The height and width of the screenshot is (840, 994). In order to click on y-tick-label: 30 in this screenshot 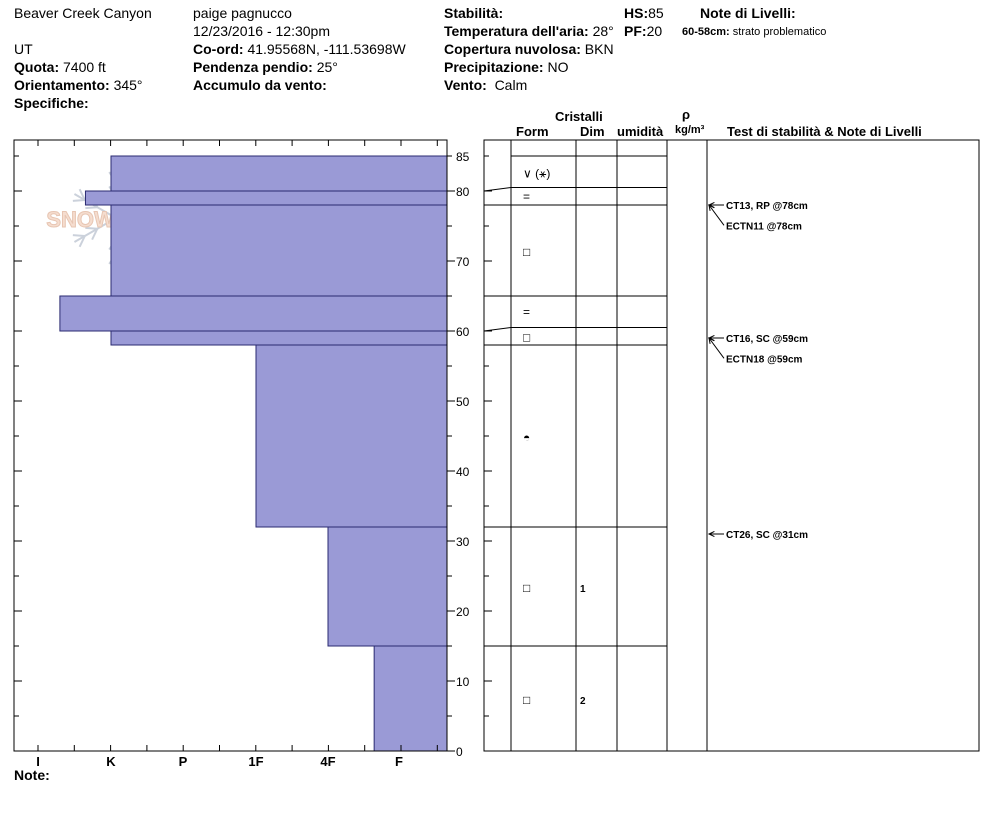, I will do `click(463, 542)`.